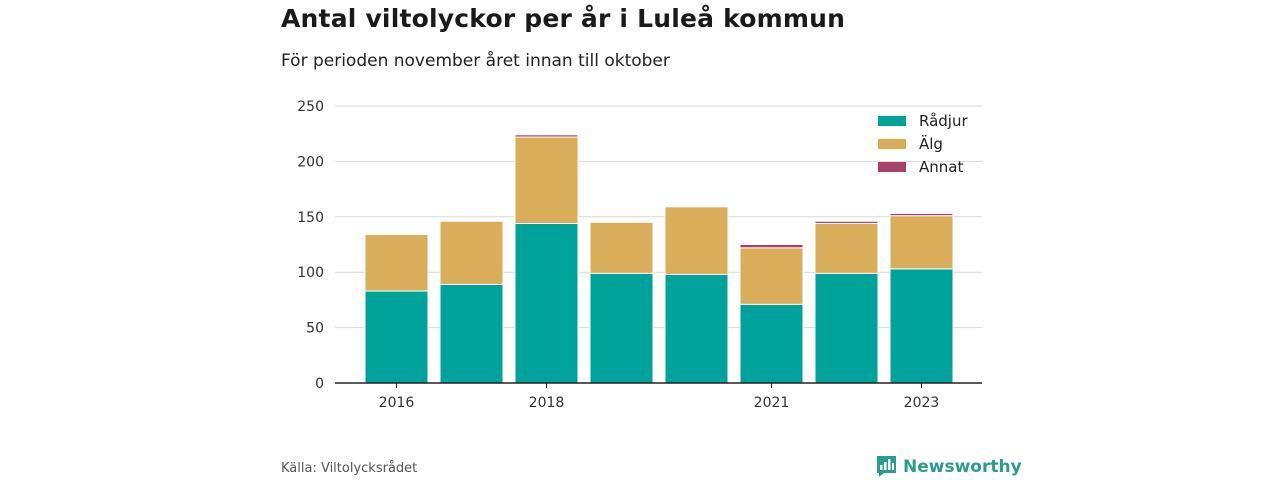 The height and width of the screenshot is (480, 1280). I want to click on chart-title: Antal viltolyckor per år i Luleå kommun, so click(563, 18).